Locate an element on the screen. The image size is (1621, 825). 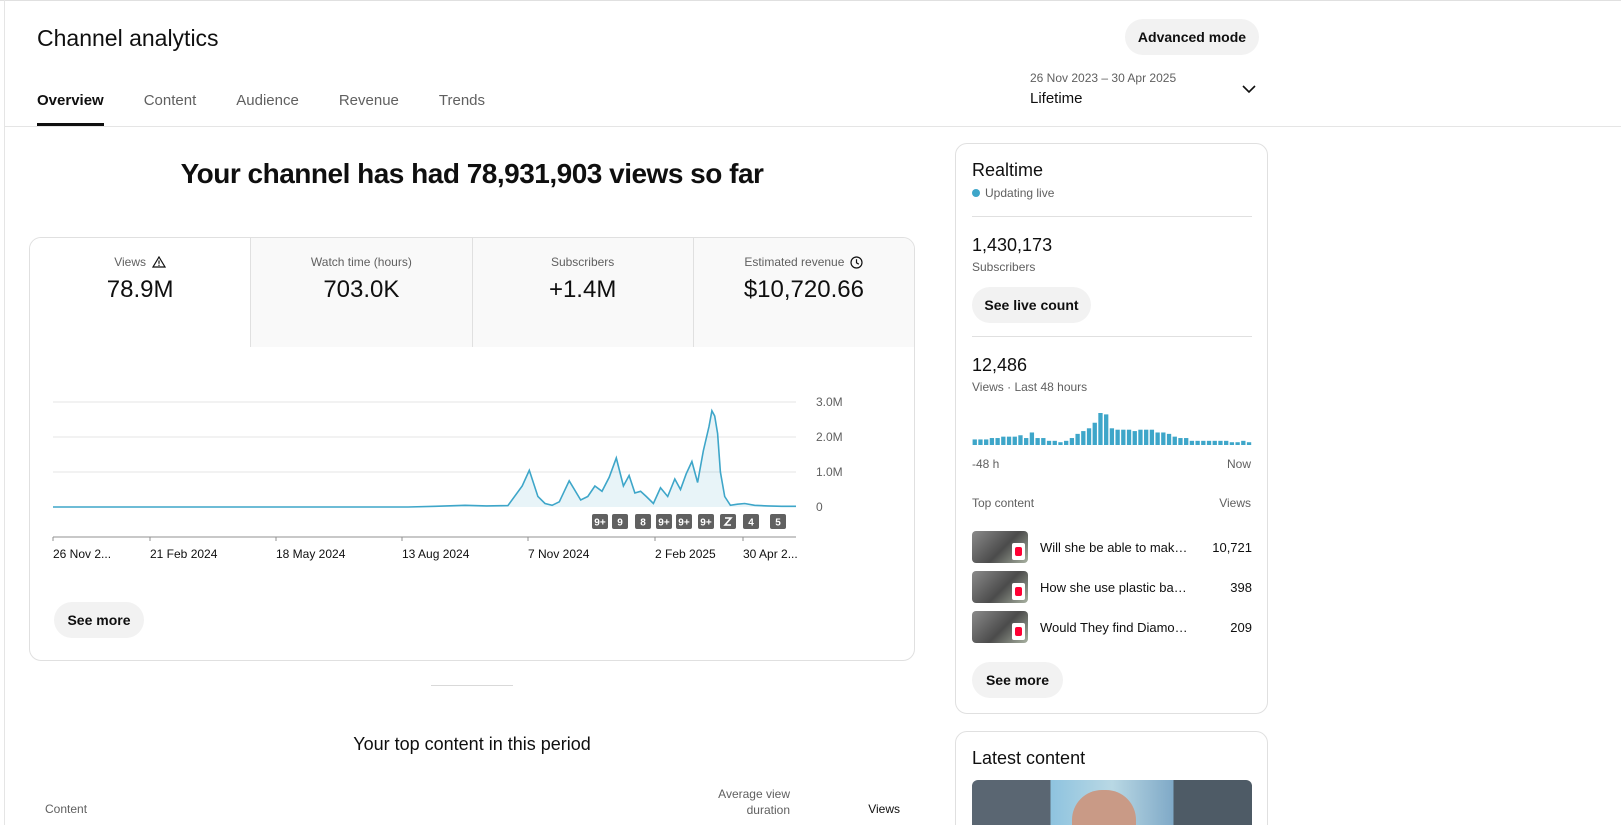
marker-label: 5 is located at coordinates (778, 523).